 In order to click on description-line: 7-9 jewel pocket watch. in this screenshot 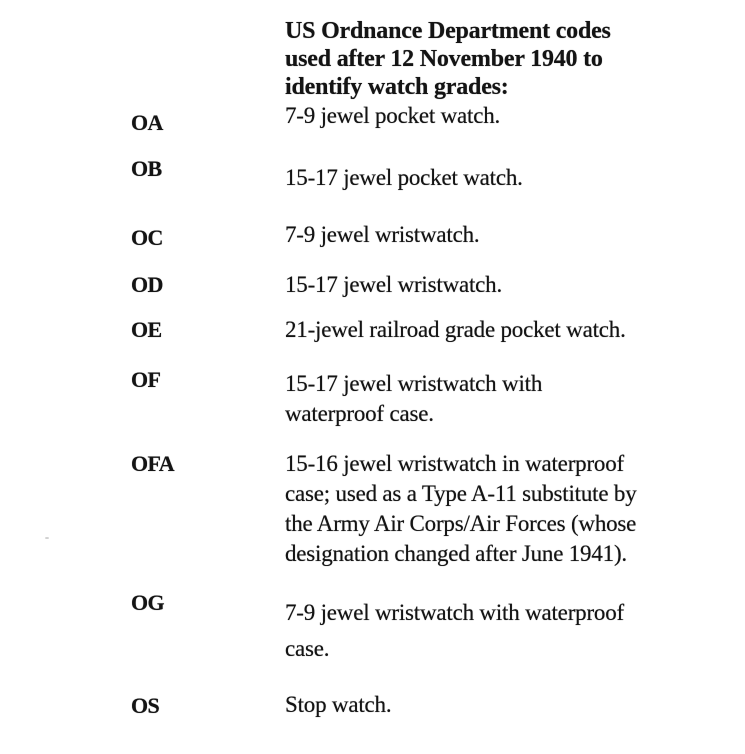, I will do `click(393, 115)`.